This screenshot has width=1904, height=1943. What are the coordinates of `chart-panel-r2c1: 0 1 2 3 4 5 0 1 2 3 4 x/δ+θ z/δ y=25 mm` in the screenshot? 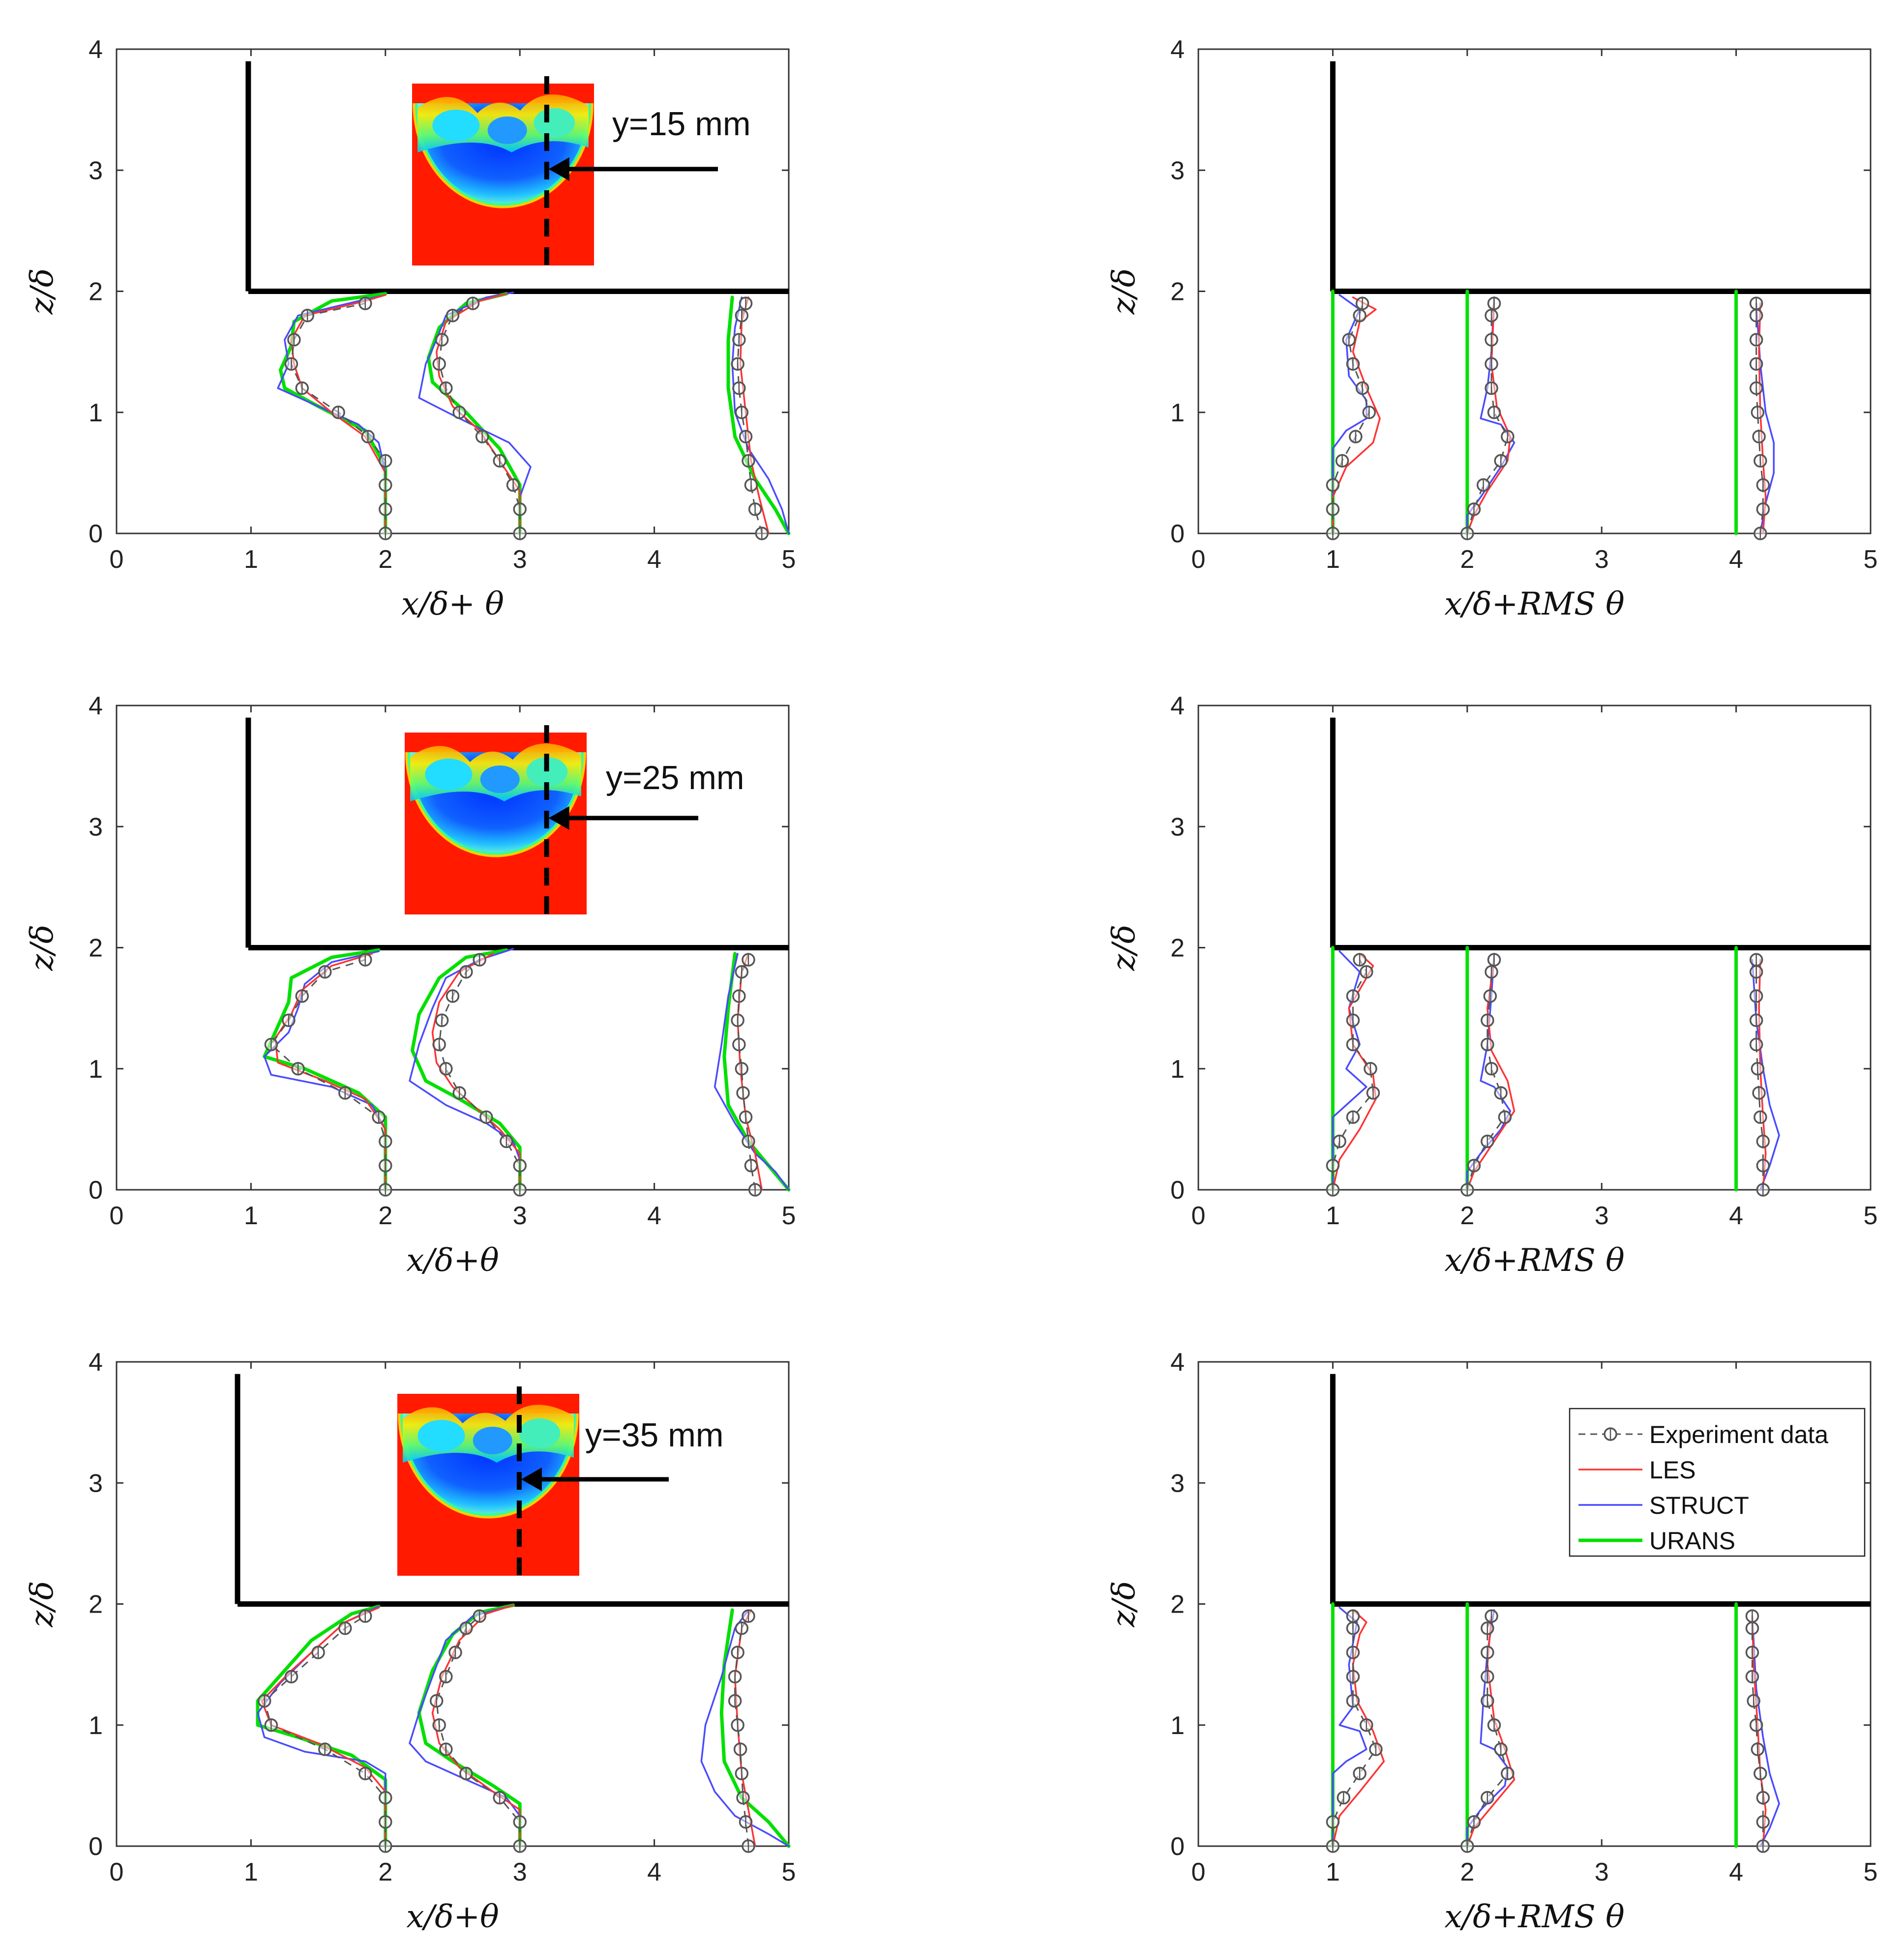 It's located at (410, 985).